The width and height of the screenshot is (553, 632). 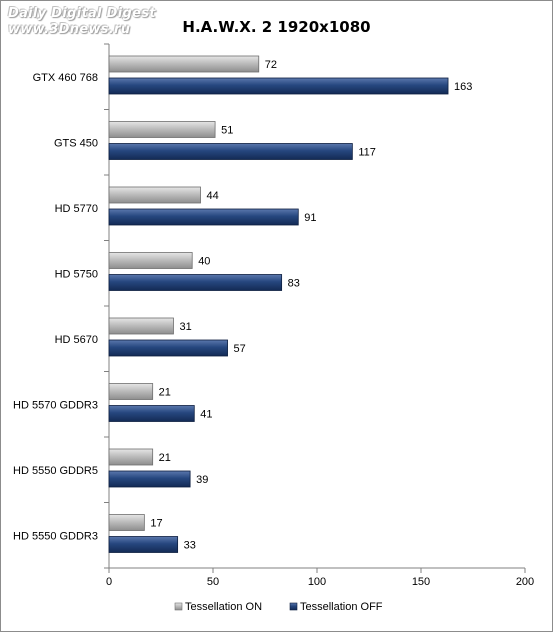 What do you see at coordinates (76, 340) in the screenshot?
I see `category-label: HD 5670` at bounding box center [76, 340].